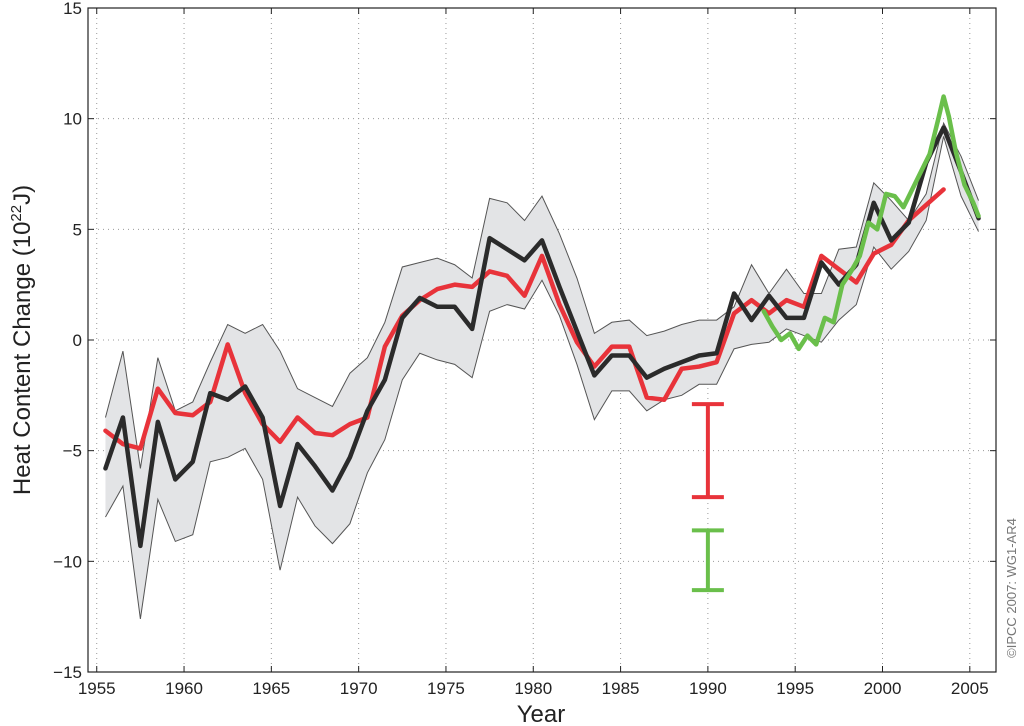  What do you see at coordinates (533, 688) in the screenshot?
I see `x-tick-label: 1980` at bounding box center [533, 688].